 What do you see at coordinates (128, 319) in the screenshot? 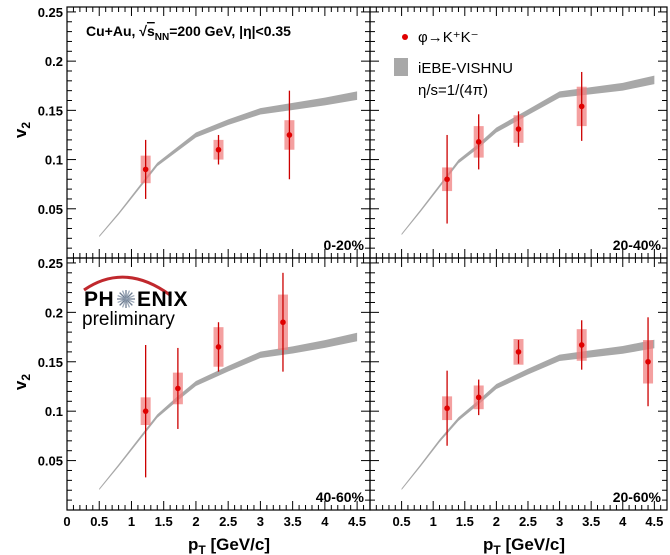
I see `preliminary-label: preliminary` at bounding box center [128, 319].